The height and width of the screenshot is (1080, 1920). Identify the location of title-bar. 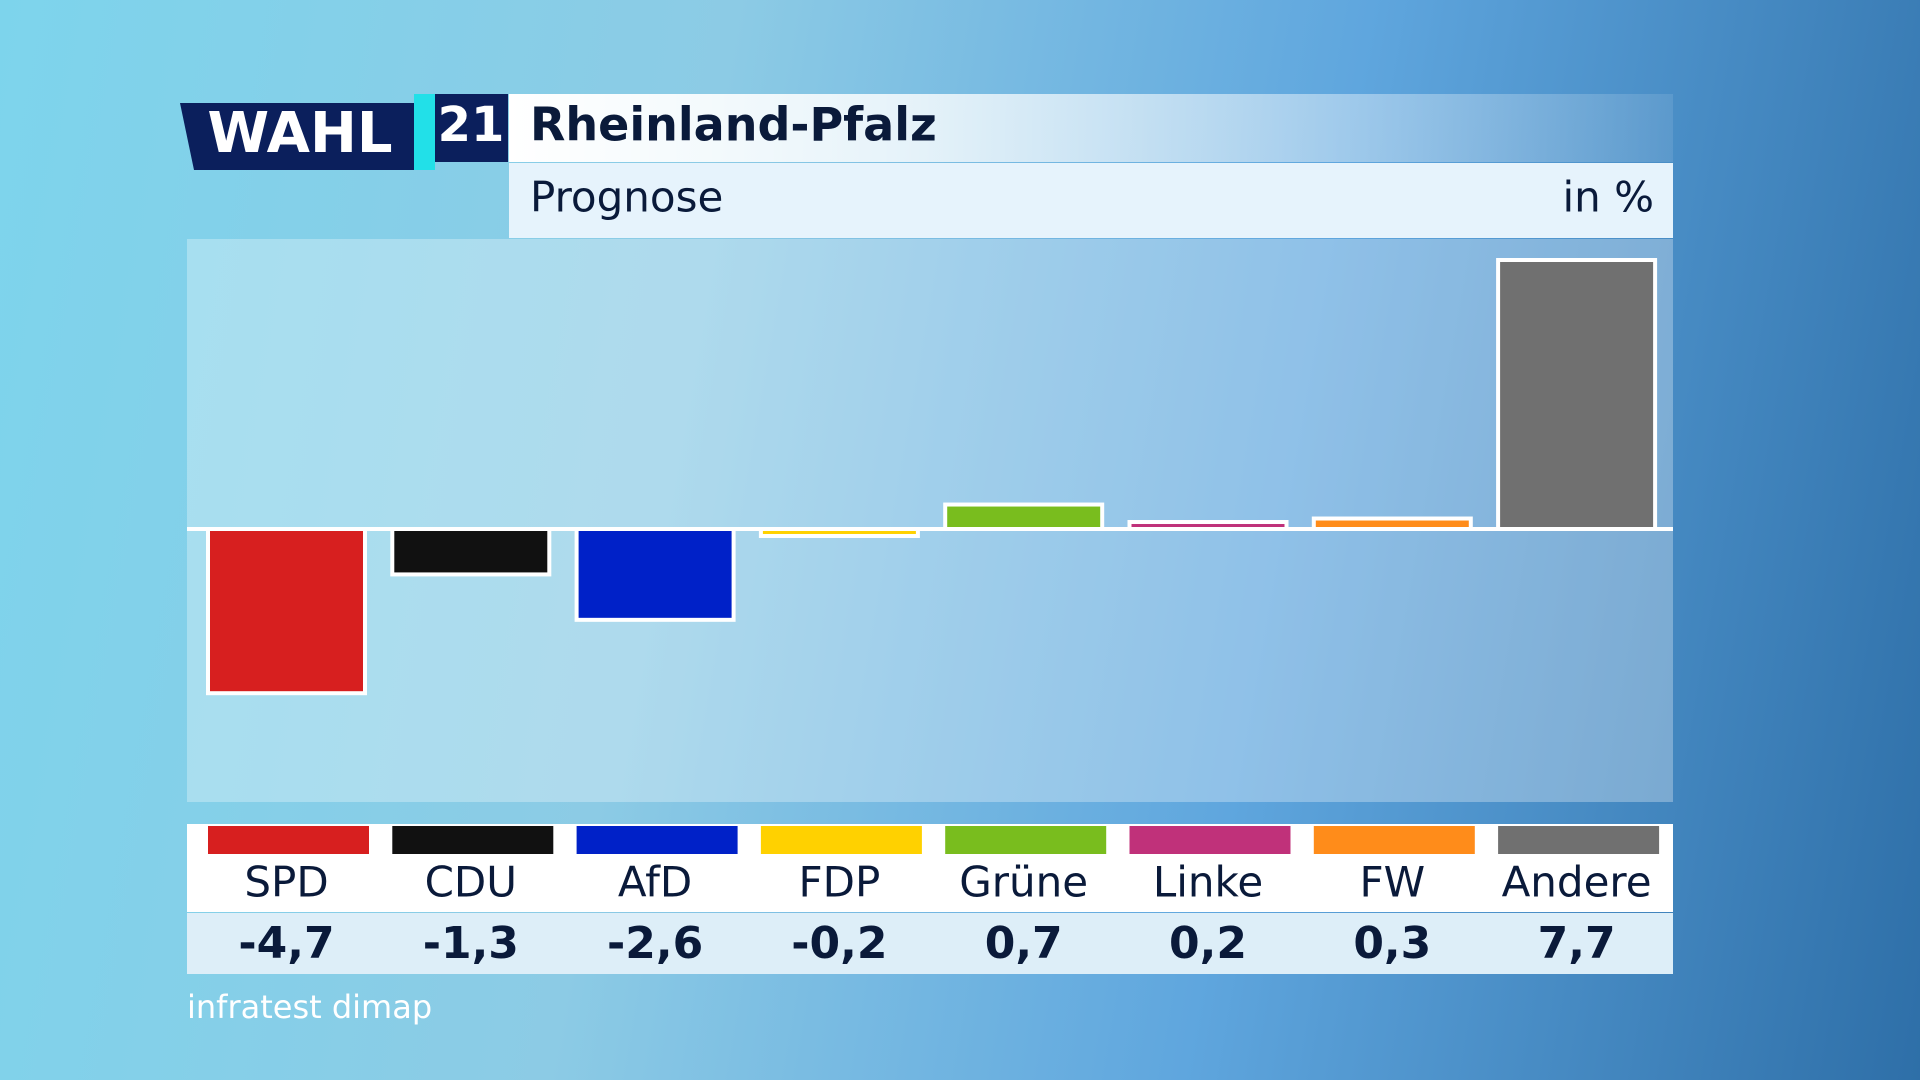
(1091, 128).